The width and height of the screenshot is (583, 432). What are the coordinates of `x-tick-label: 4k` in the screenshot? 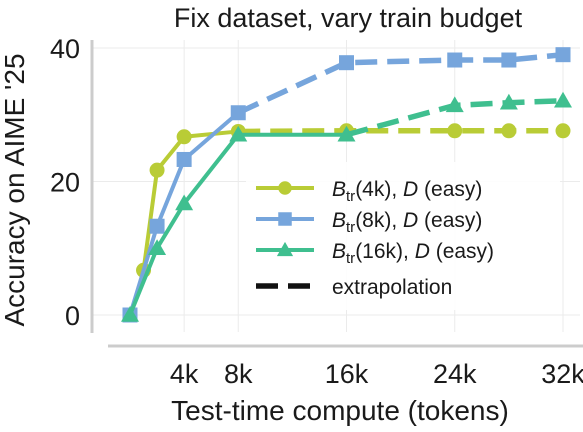 It's located at (184, 374).